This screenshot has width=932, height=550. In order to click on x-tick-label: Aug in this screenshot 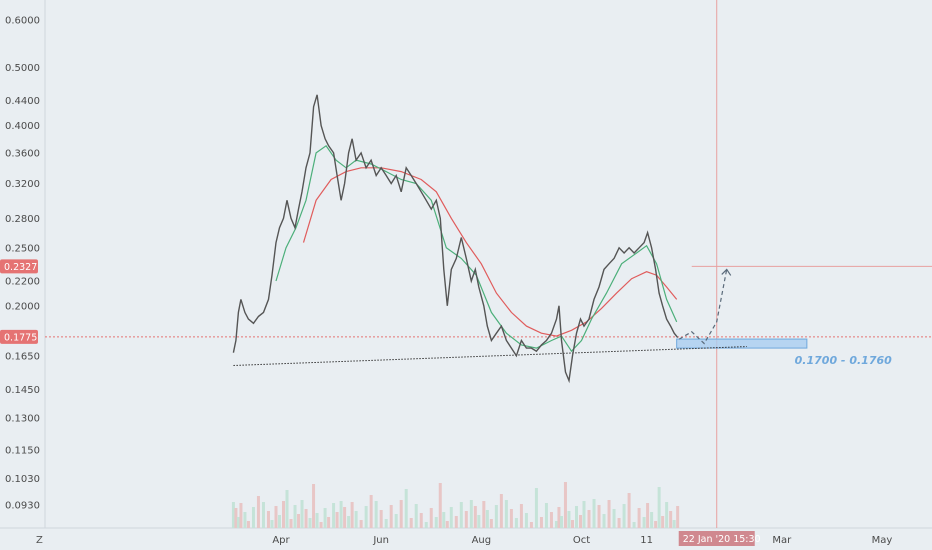, I will do `click(482, 540)`.